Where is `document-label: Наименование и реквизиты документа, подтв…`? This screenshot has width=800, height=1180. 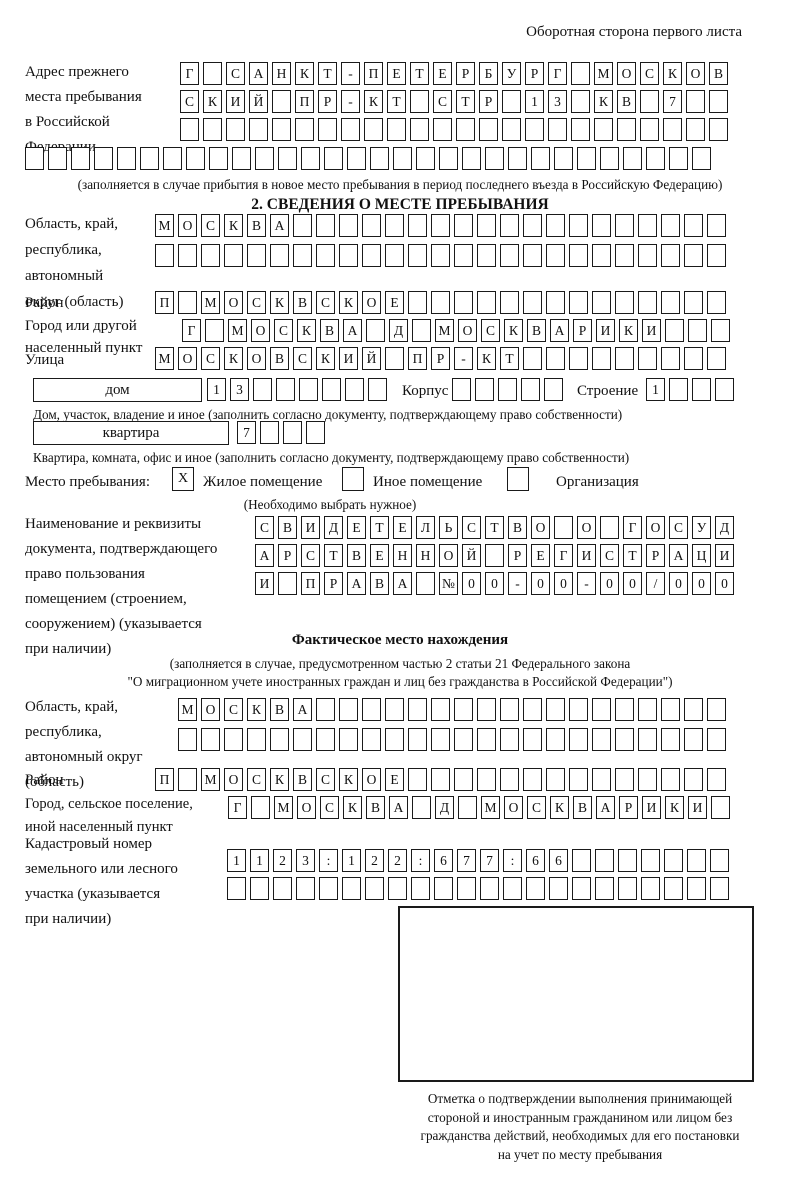
document-label: Наименование и реквизиты документа, подтв… is located at coordinates (121, 587).